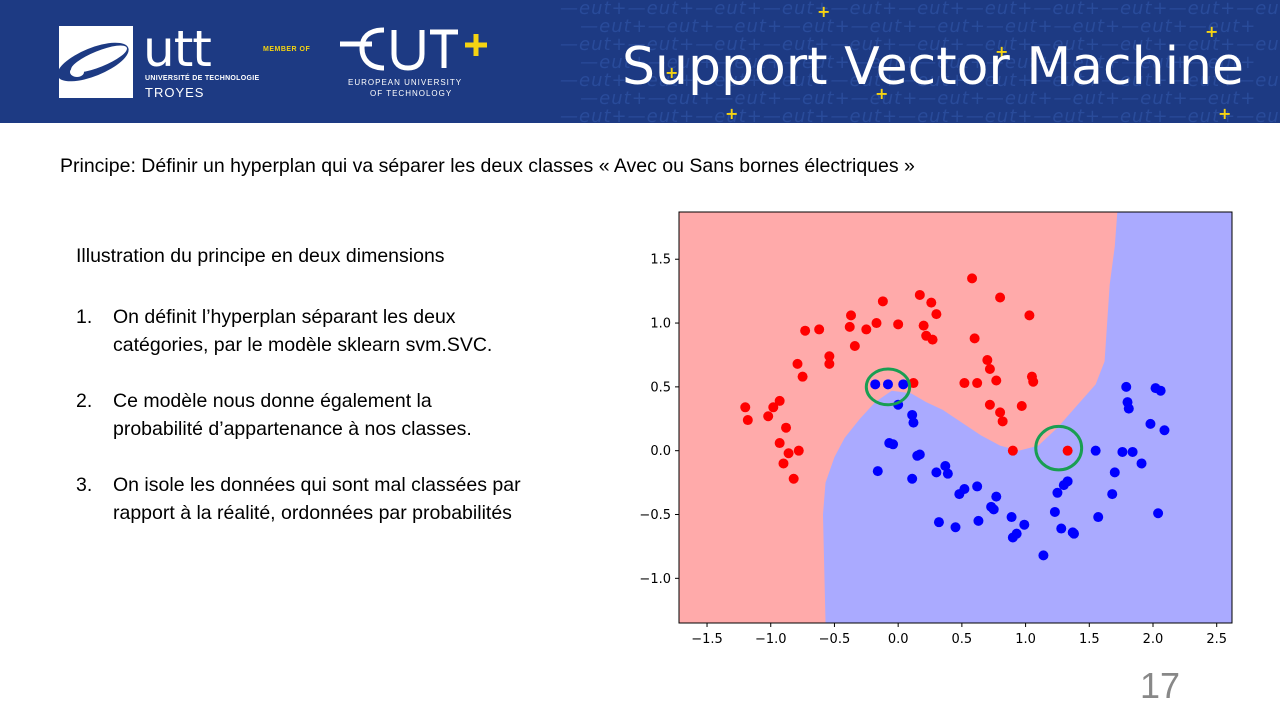 Image resolution: width=1280 pixels, height=720 pixels. I want to click on y-axis: −1.0 −0.5 0.0 0.5 1.0 1.5, so click(659, 420).